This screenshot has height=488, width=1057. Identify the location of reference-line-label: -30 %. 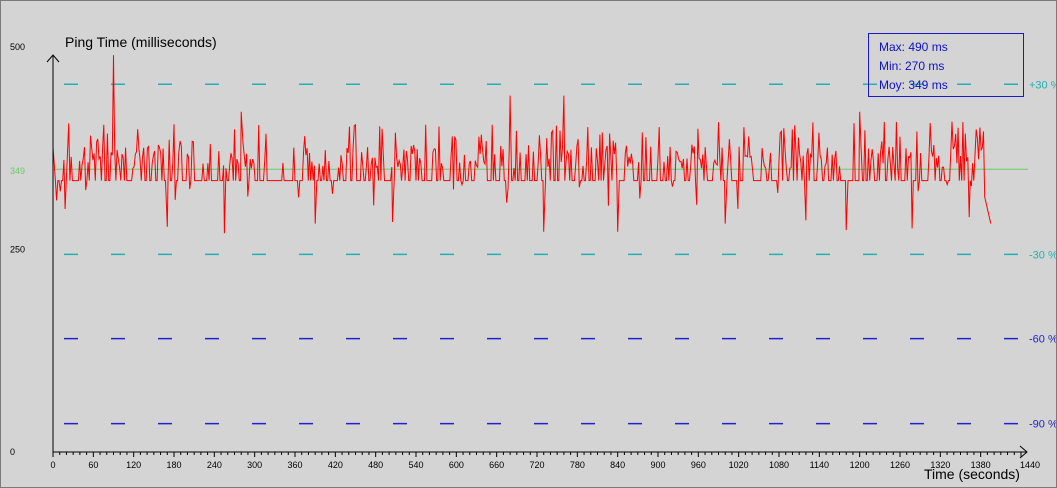
(1042, 255).